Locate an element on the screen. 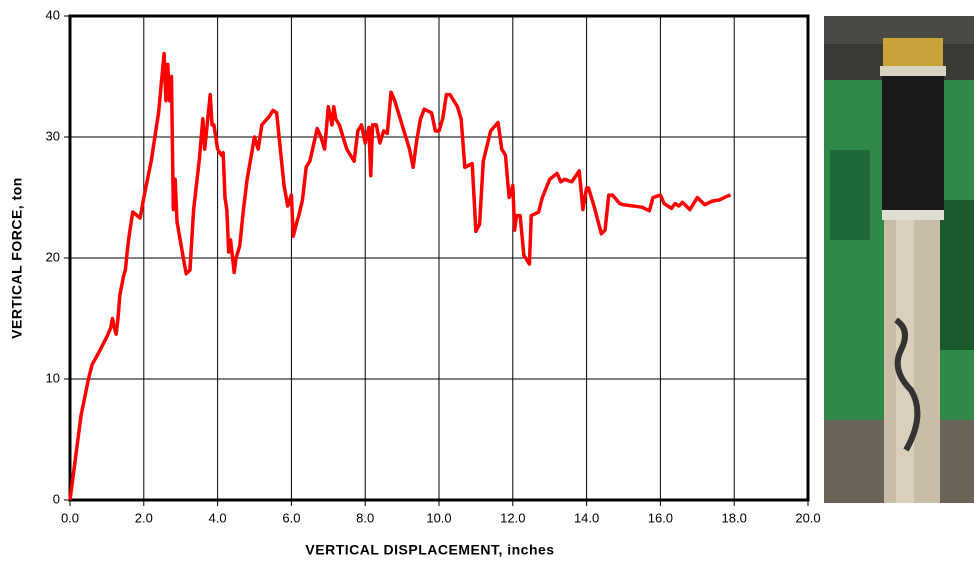 Image resolution: width=974 pixels, height=572 pixels. x-tick-label: 2.0 is located at coordinates (144, 517).